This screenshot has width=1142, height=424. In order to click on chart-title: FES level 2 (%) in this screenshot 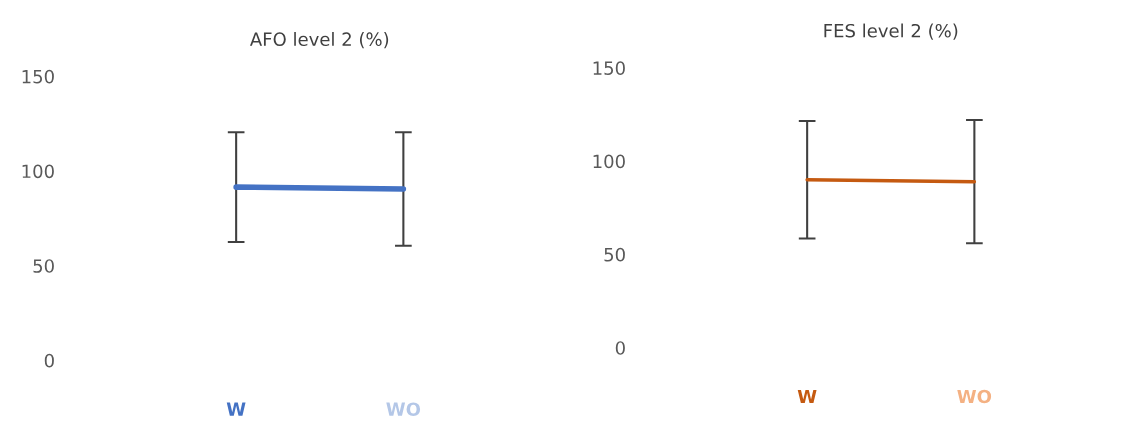, I will do `click(891, 31)`.